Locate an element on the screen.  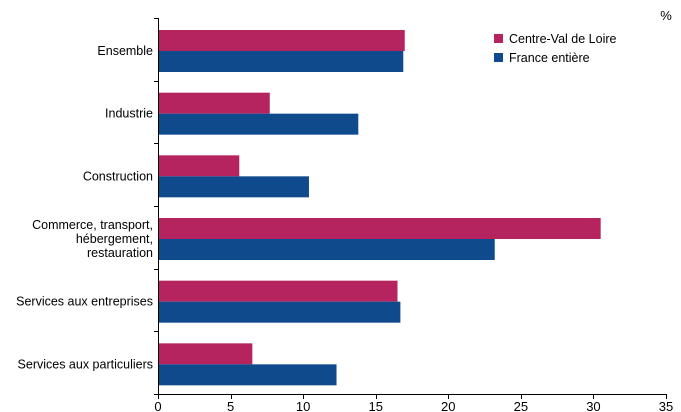
category-label-line: Services aux particuliers is located at coordinates (85, 364).